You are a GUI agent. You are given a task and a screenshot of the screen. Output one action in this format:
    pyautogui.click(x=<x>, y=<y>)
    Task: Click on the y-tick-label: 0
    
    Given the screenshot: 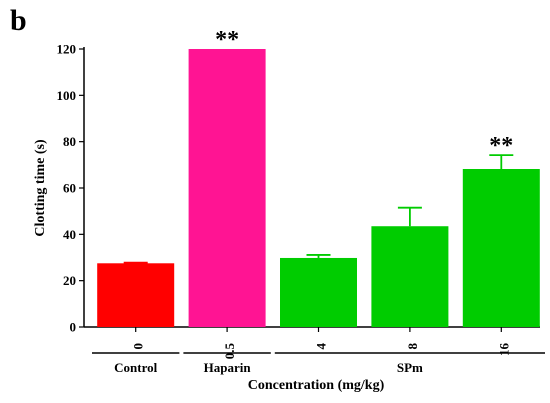 What is the action you would take?
    pyautogui.click(x=73, y=327)
    